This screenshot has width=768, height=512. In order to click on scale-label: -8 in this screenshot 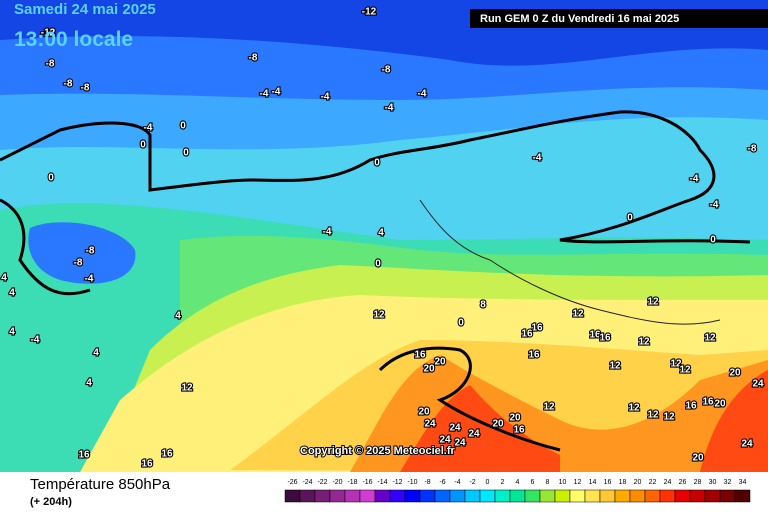, I will do `click(427, 482)`.